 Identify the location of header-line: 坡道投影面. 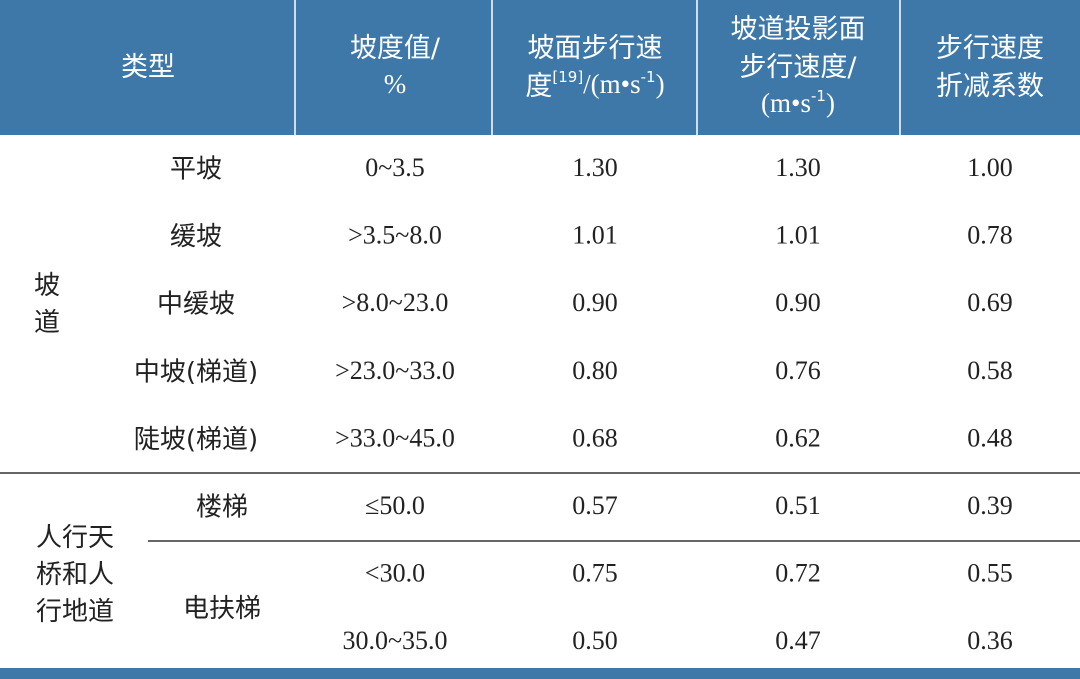
(798, 29).